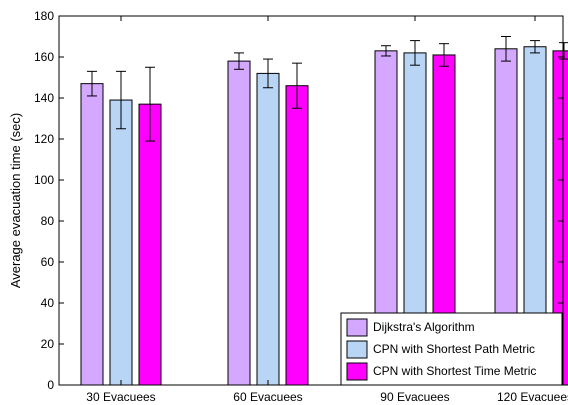  I want to click on y-tick-label: 20, so click(48, 344).